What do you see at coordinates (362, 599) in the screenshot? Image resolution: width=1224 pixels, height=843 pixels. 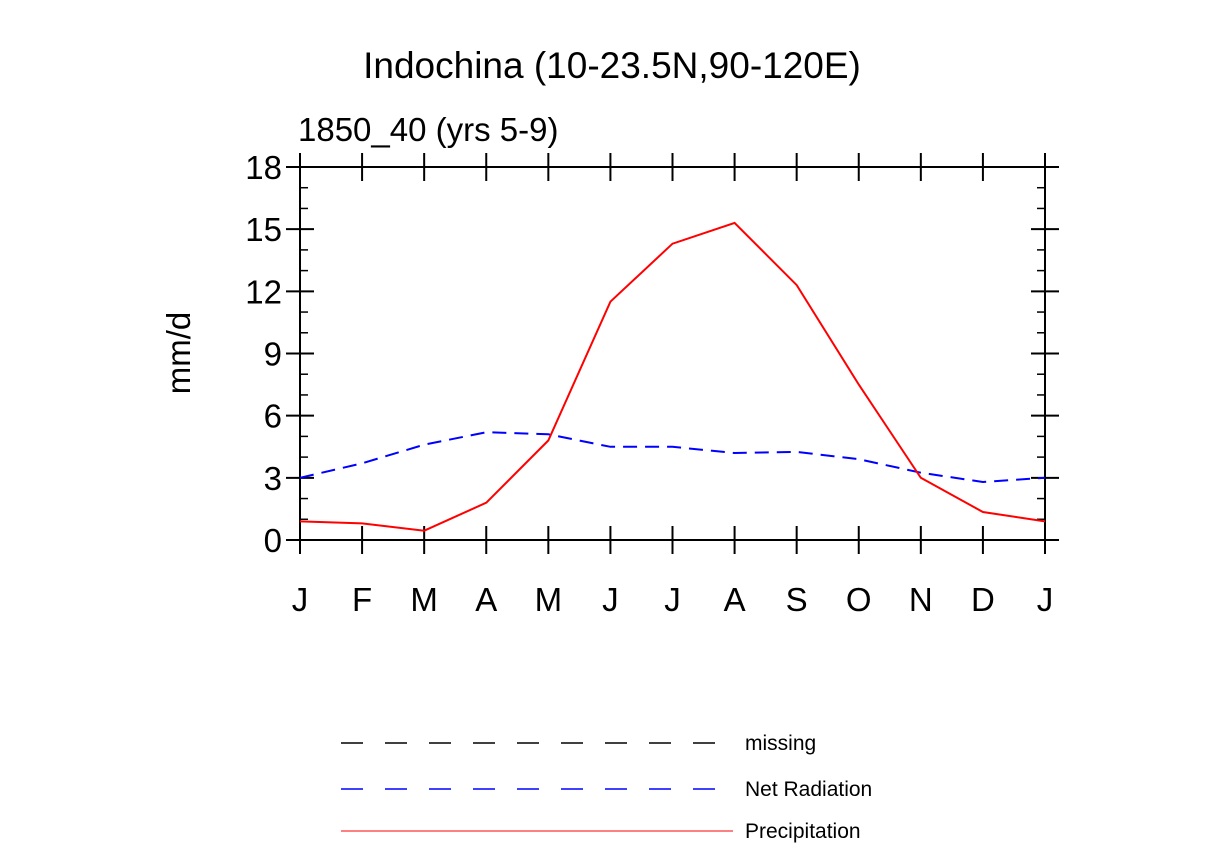 I see `x-tick-label: F` at bounding box center [362, 599].